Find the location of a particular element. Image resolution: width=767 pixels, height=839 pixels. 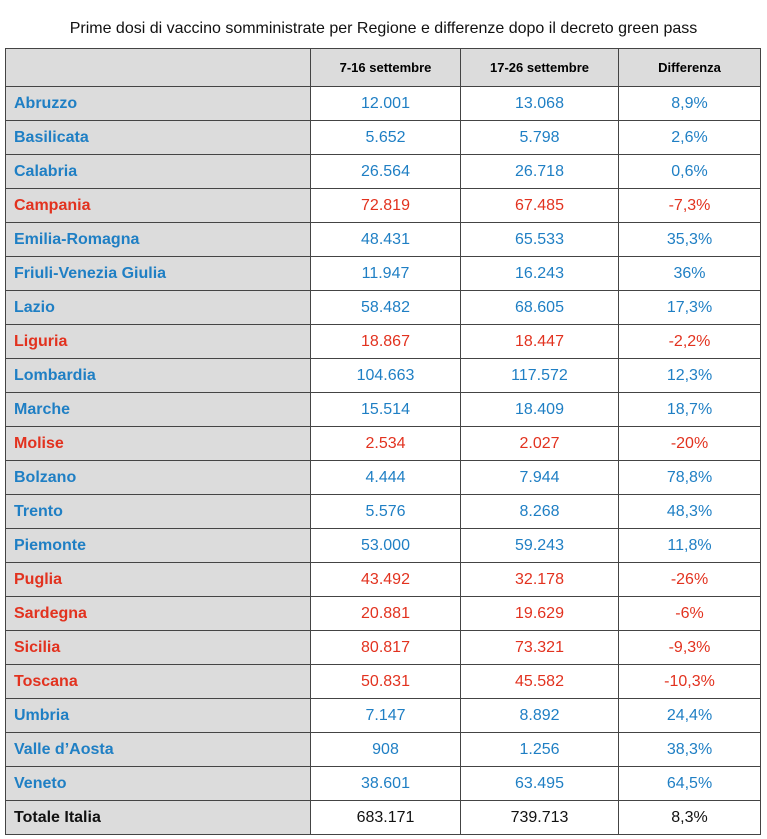

table-row: Molise 2.534 2.027 -20% is located at coordinates (383, 443).